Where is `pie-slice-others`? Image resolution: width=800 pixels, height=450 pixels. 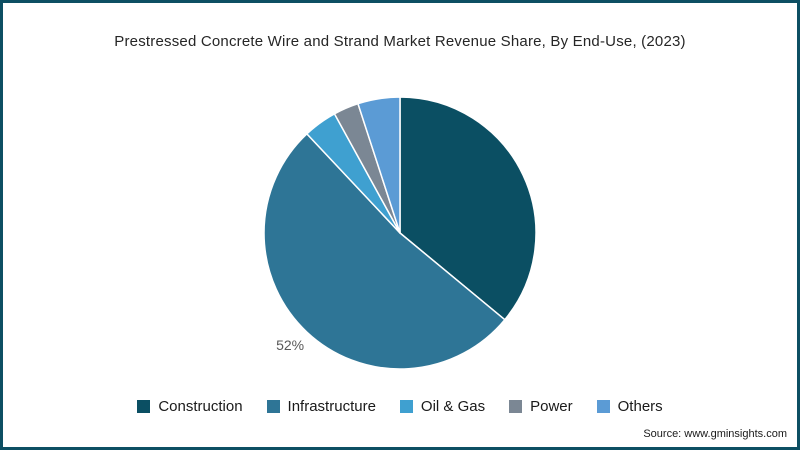 pie-slice-others is located at coordinates (379, 165).